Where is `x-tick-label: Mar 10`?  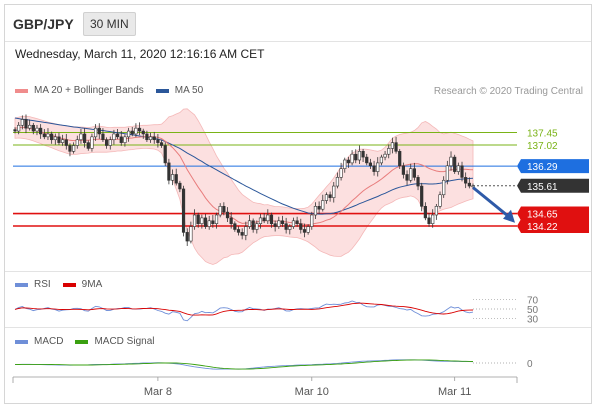 x-tick-label: Mar 10 is located at coordinates (312, 392).